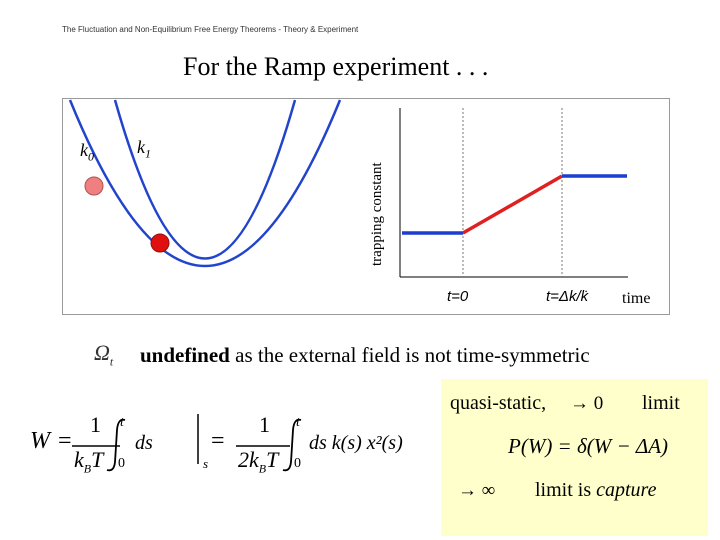 This screenshot has width=720, height=540. What do you see at coordinates (588, 446) in the screenshot?
I see `note-delta-equation: P(W) = δ(W − ΔA)` at bounding box center [588, 446].